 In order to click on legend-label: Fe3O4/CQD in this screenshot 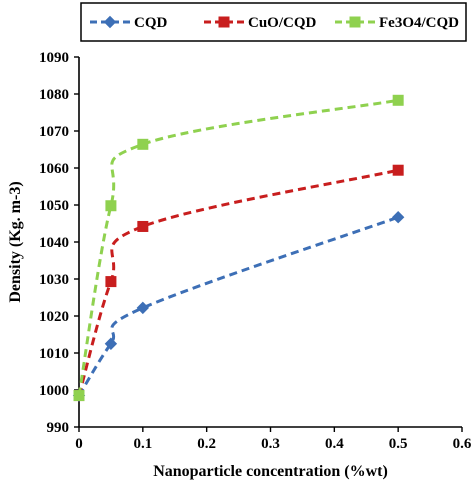, I will do `click(419, 23)`.